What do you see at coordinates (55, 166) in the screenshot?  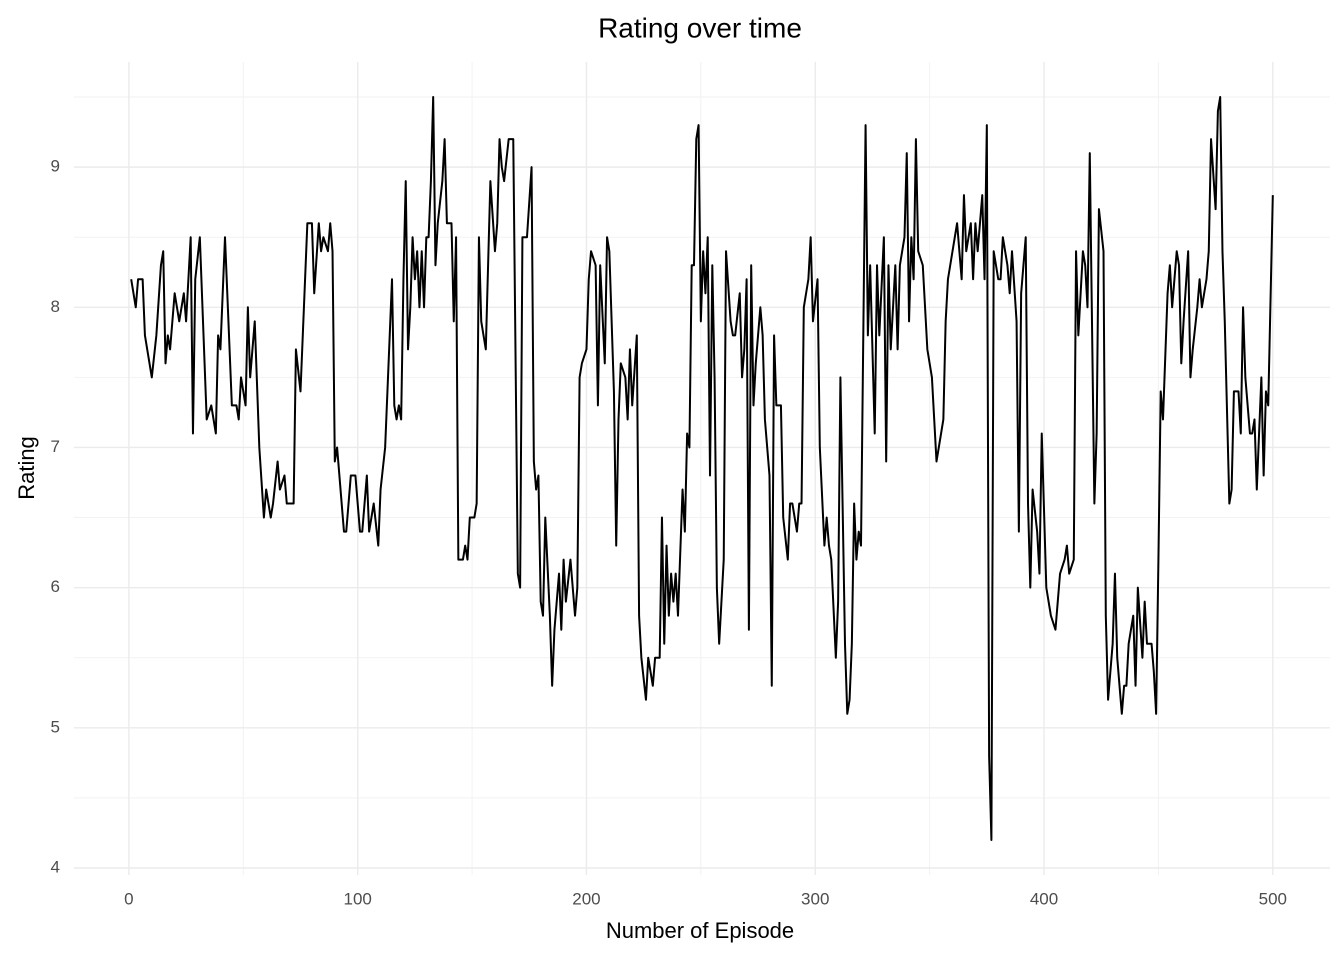 I see `y-tick-label: 9` at bounding box center [55, 166].